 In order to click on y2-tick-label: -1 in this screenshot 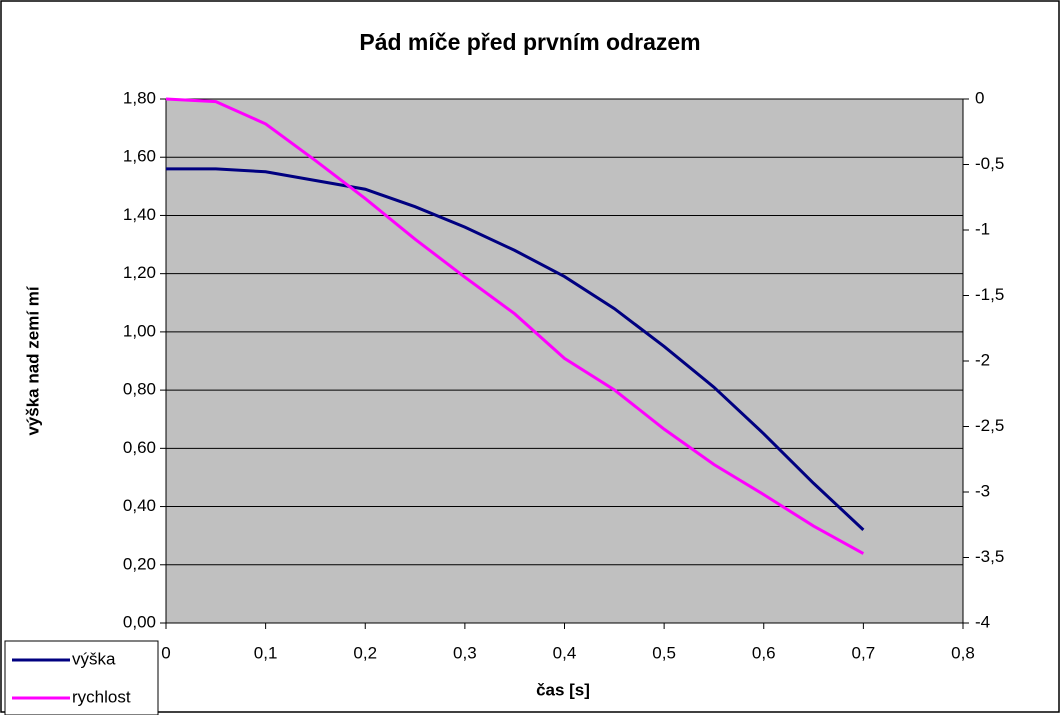, I will do `click(982, 228)`.